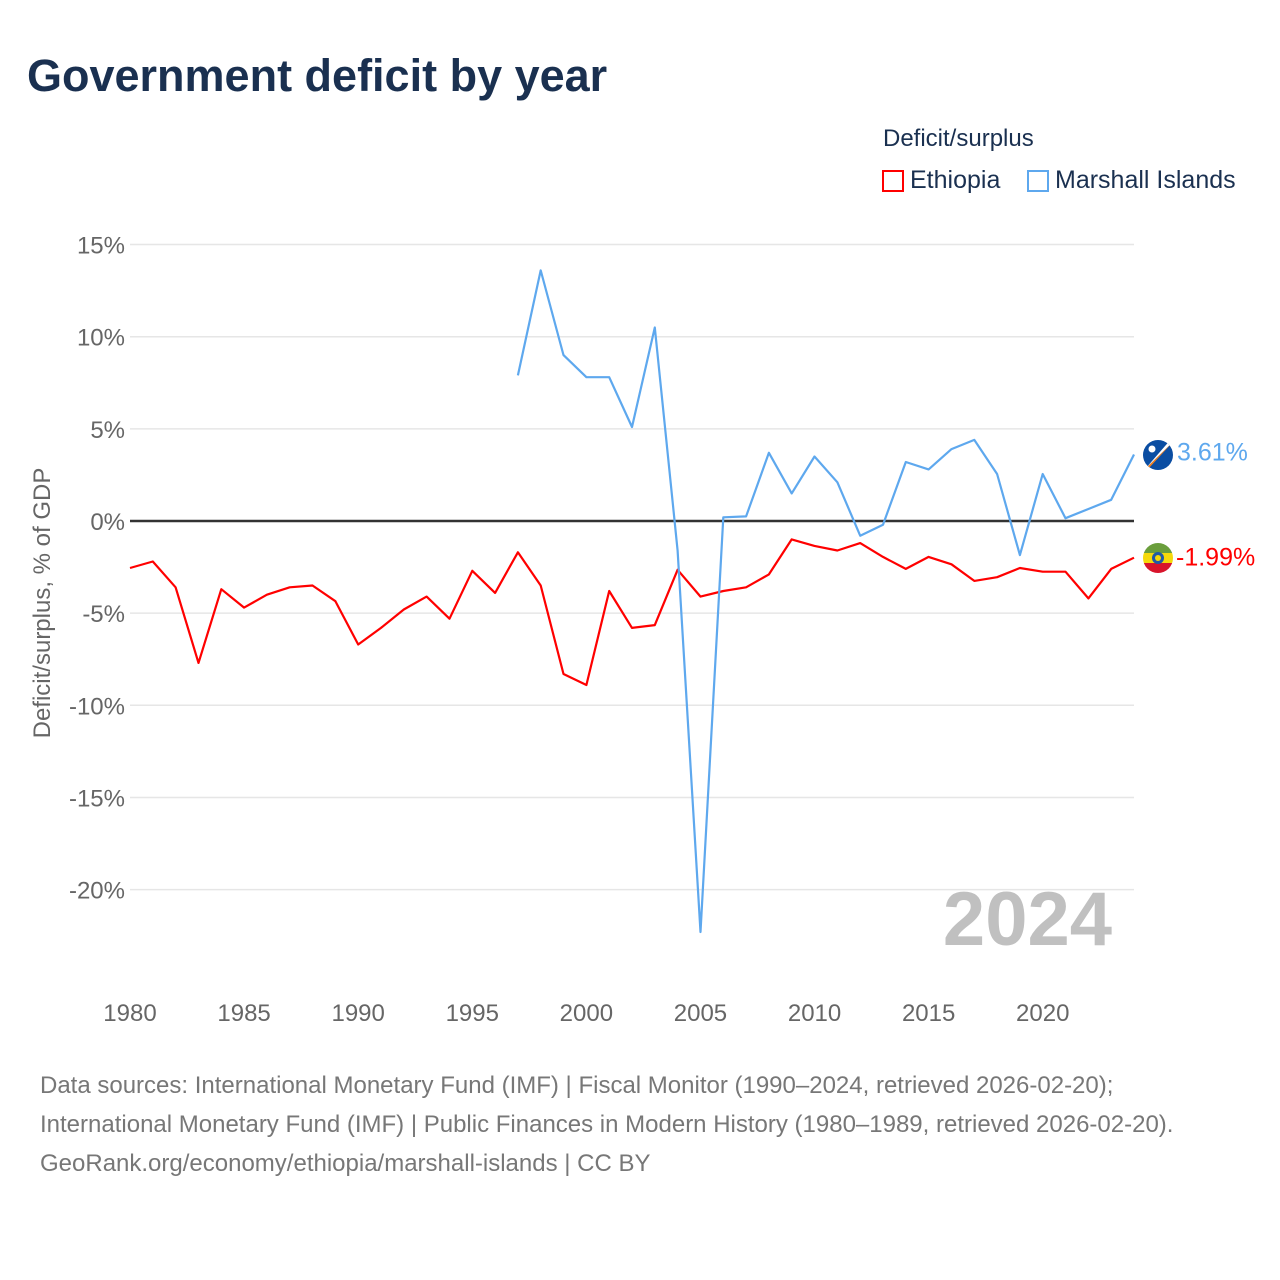  I want to click on marshall-islands-flag-icon, so click(1158, 455).